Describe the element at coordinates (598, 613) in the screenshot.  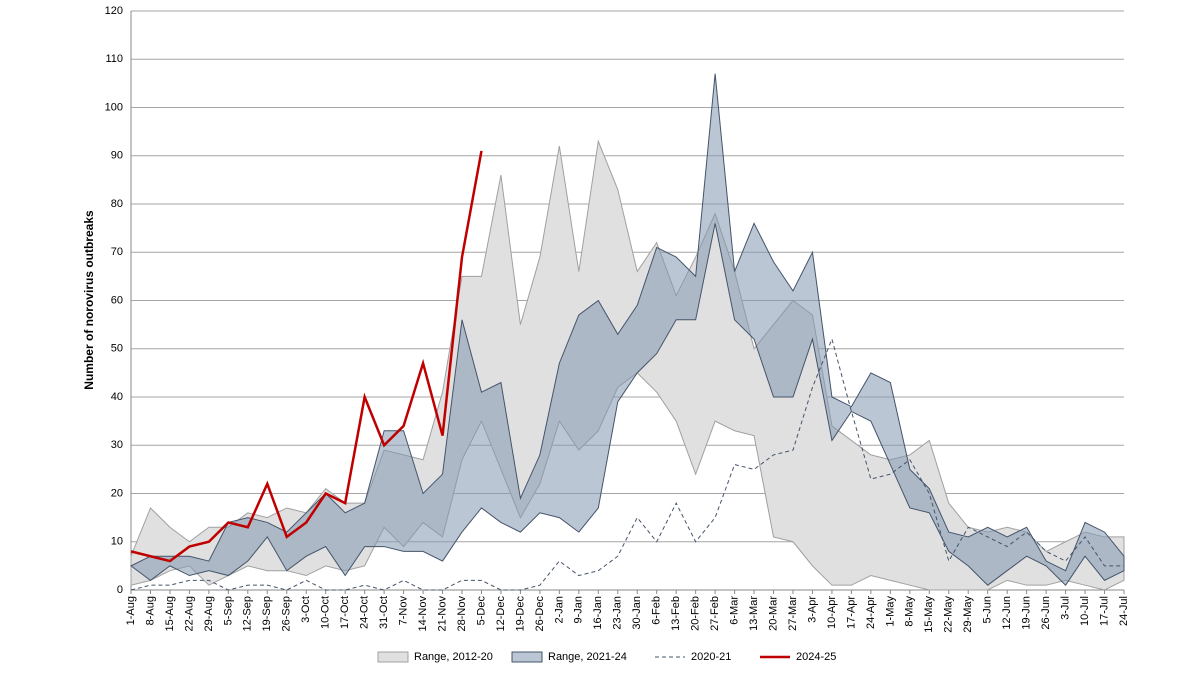
I see `x-tick-label: 16-Jan` at that location.